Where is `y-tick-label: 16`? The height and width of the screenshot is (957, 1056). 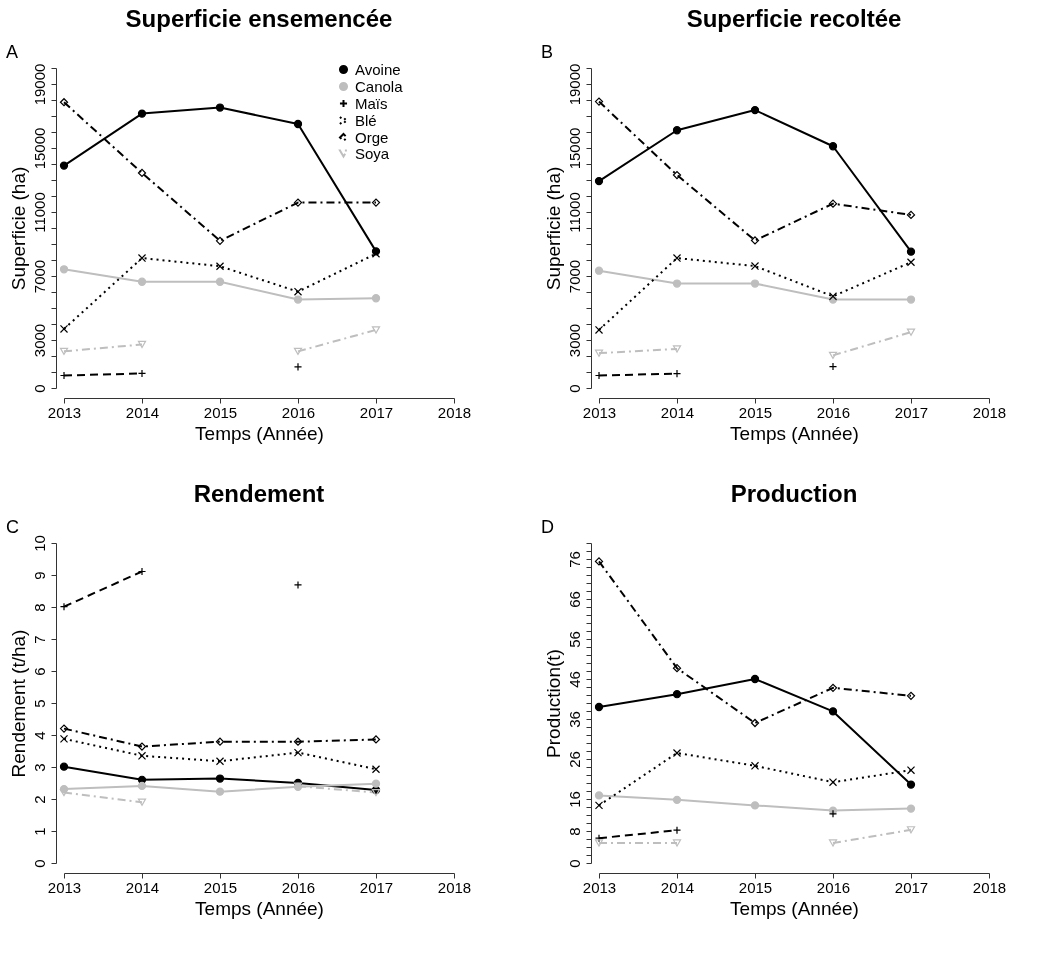
y-tick-label: 16 is located at coordinates (574, 799).